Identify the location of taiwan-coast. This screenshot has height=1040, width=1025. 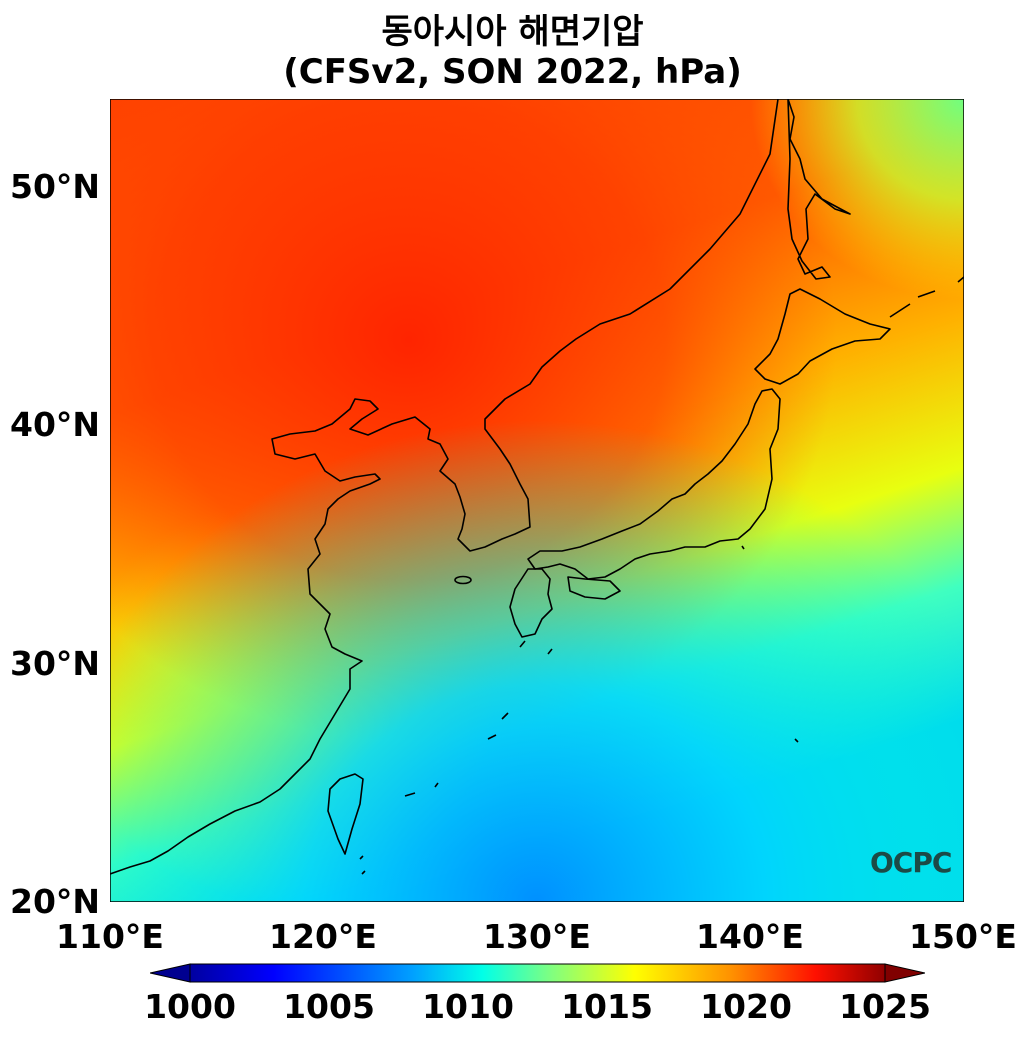
(345, 814).